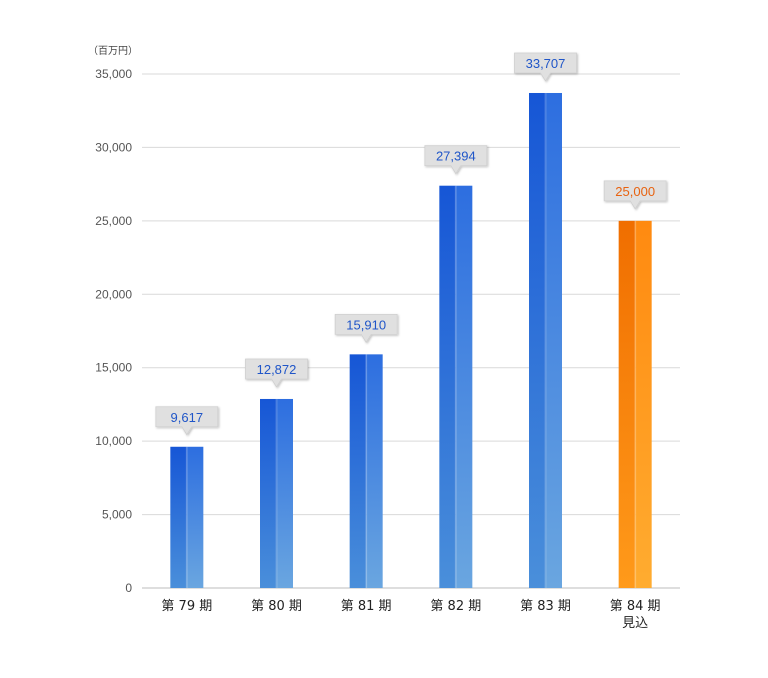 This screenshot has width=768, height=678. Describe the element at coordinates (366, 324) in the screenshot. I see `data-label: 15,910` at that location.